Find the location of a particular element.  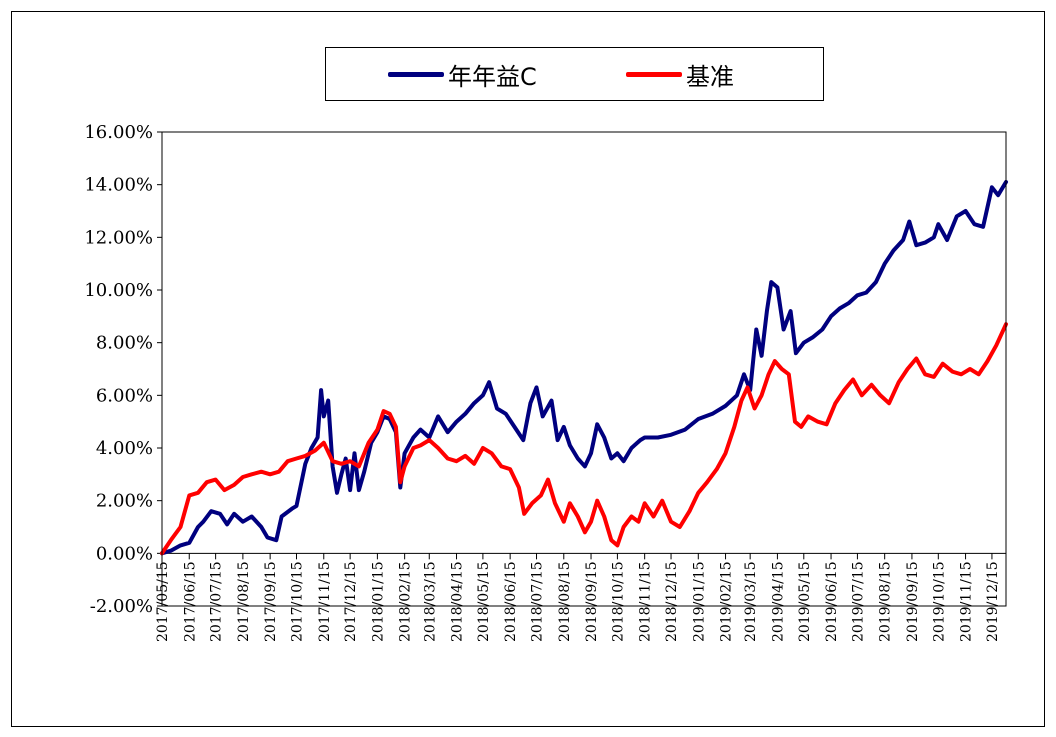

x-tick-label: 2018/10/15 is located at coordinates (618, 601).